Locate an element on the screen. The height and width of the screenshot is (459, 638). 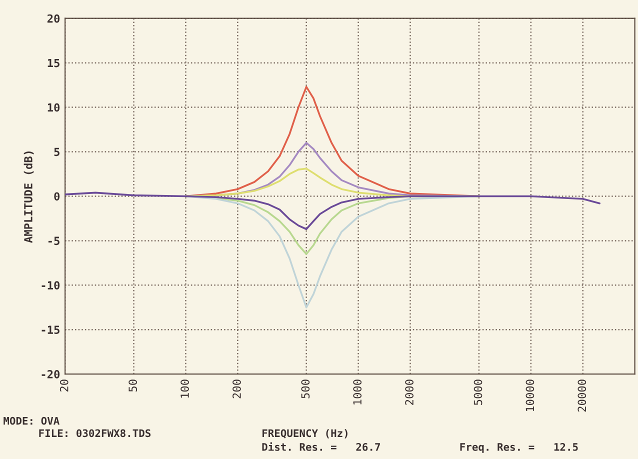
x-tick-label: 100 is located at coordinates (184, 389).